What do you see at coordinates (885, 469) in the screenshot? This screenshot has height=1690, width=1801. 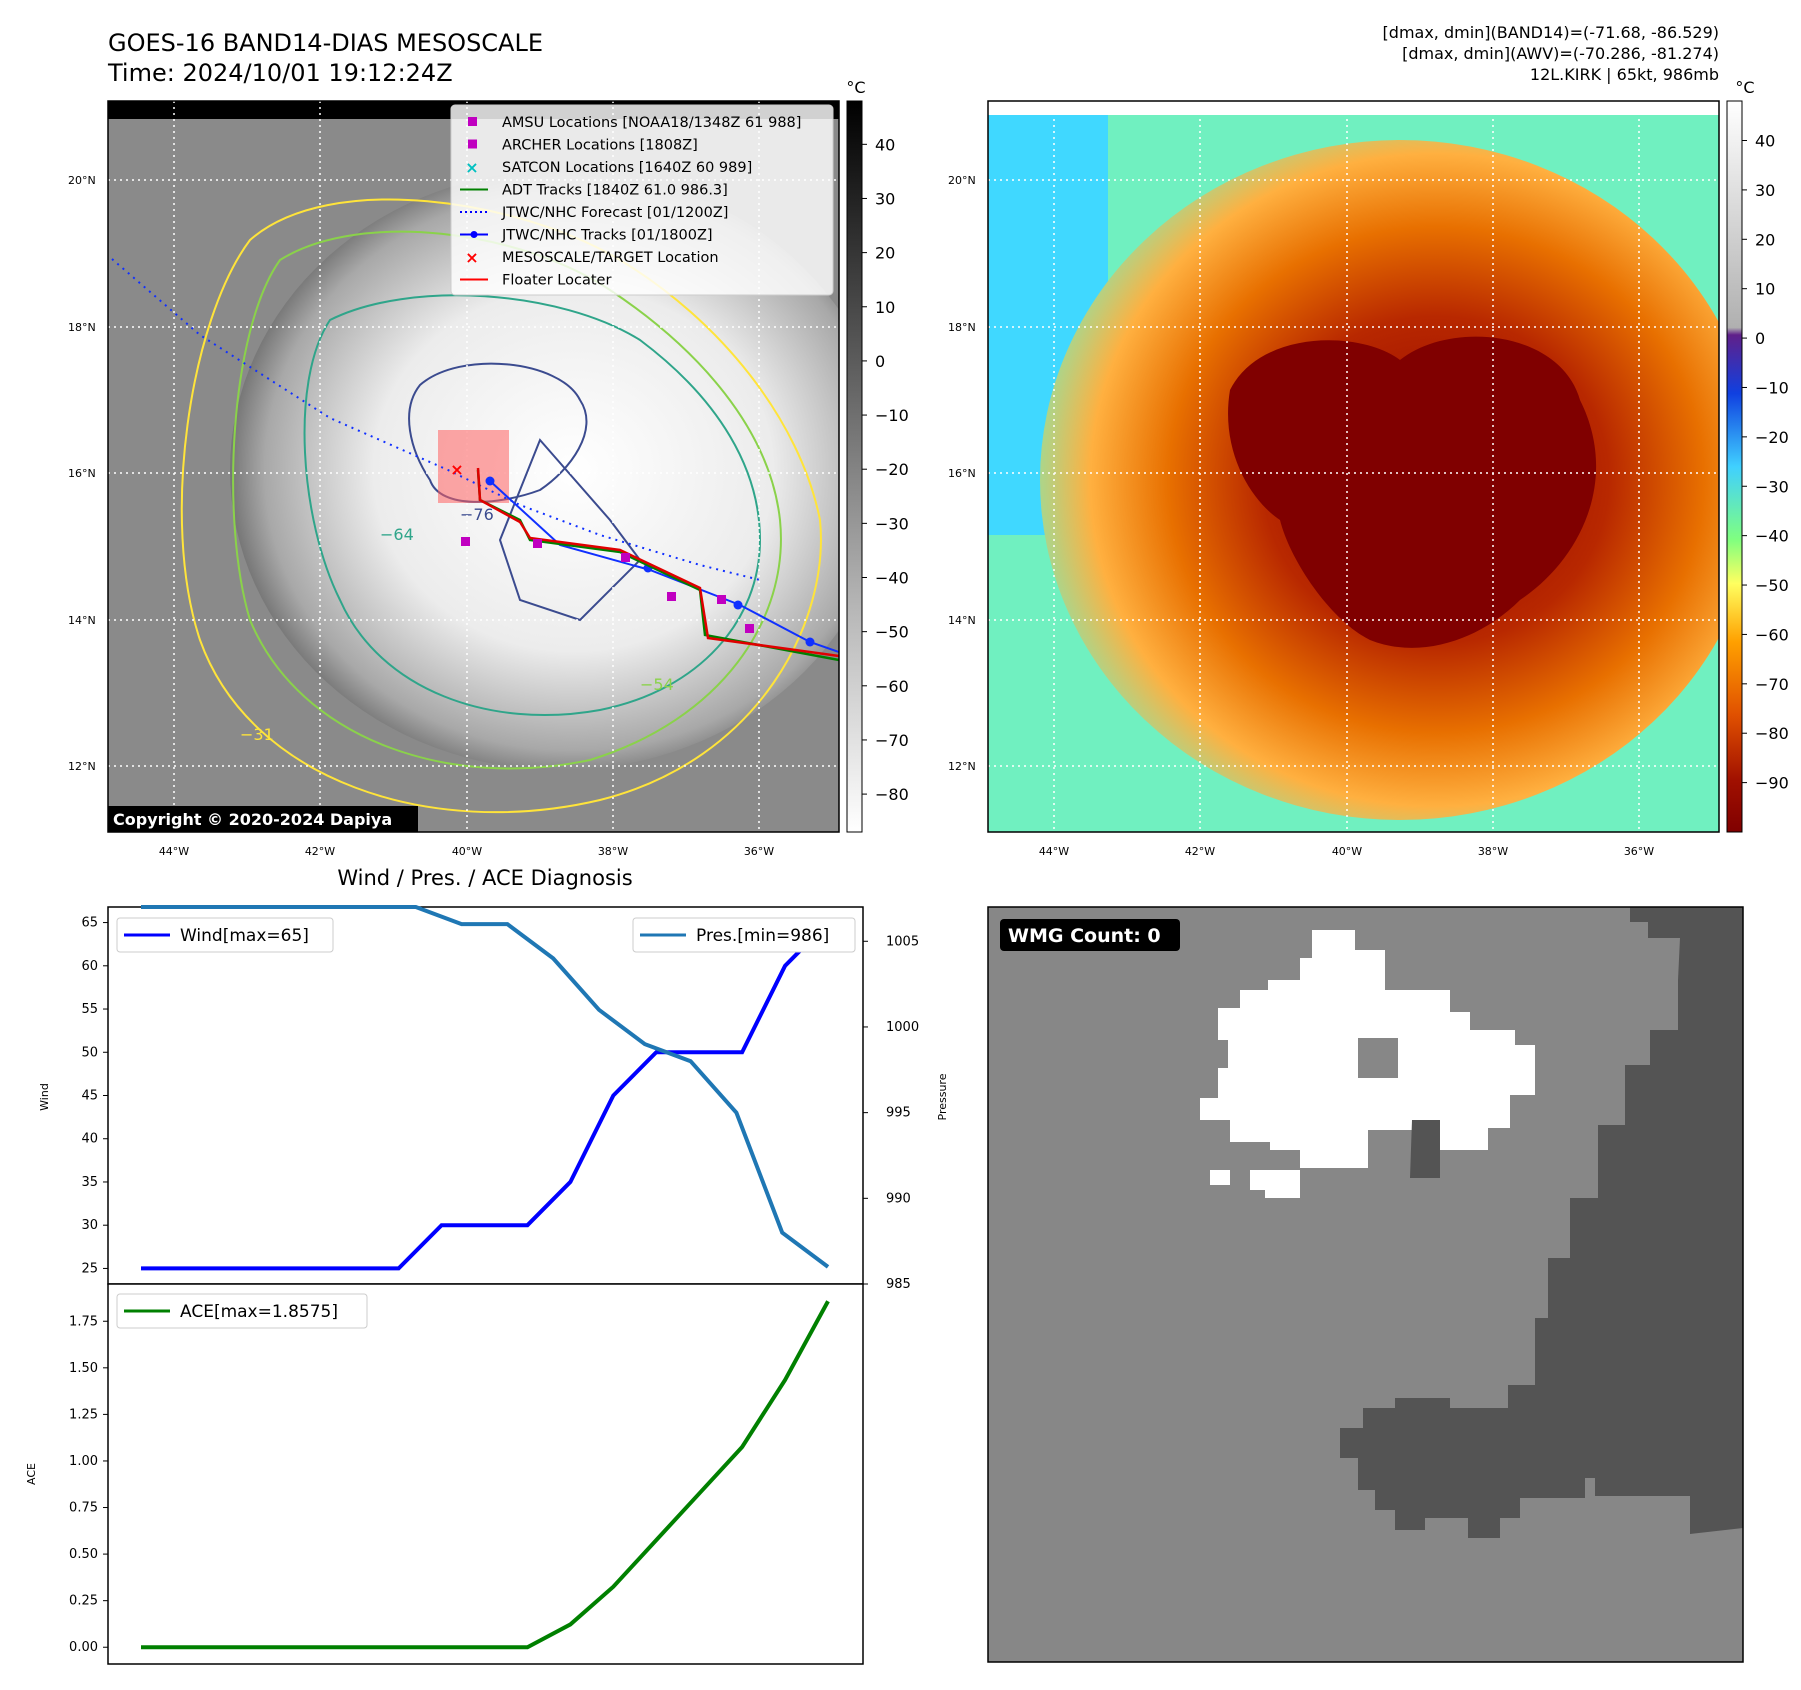 I see `colorbar-ticks: 40 30 20 10 0 −10 −20 −30 −40 −50 −60 −70 −80` at bounding box center [885, 469].